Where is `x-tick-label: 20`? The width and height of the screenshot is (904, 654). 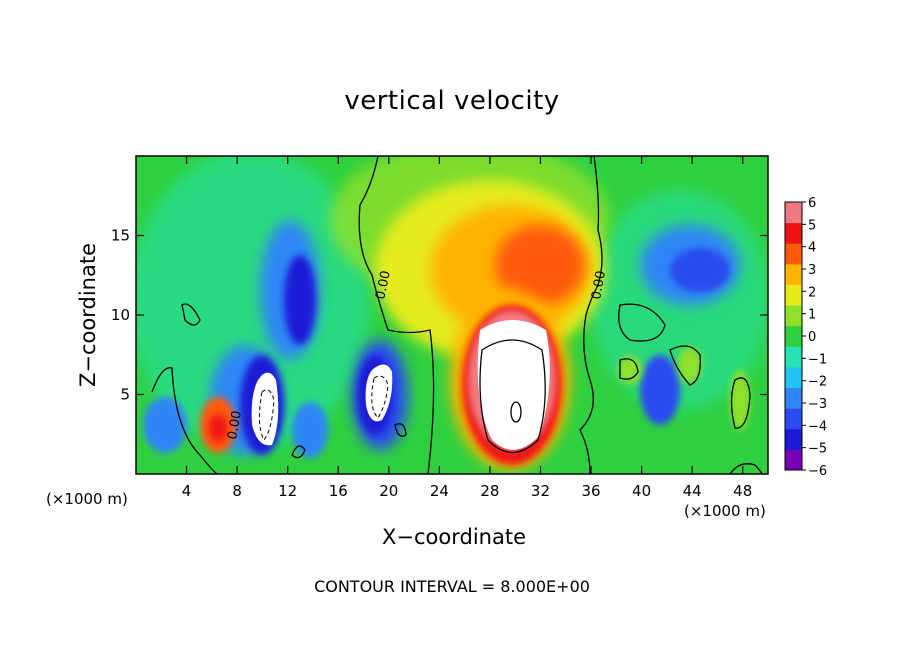
x-tick-label: 20 is located at coordinates (388, 491).